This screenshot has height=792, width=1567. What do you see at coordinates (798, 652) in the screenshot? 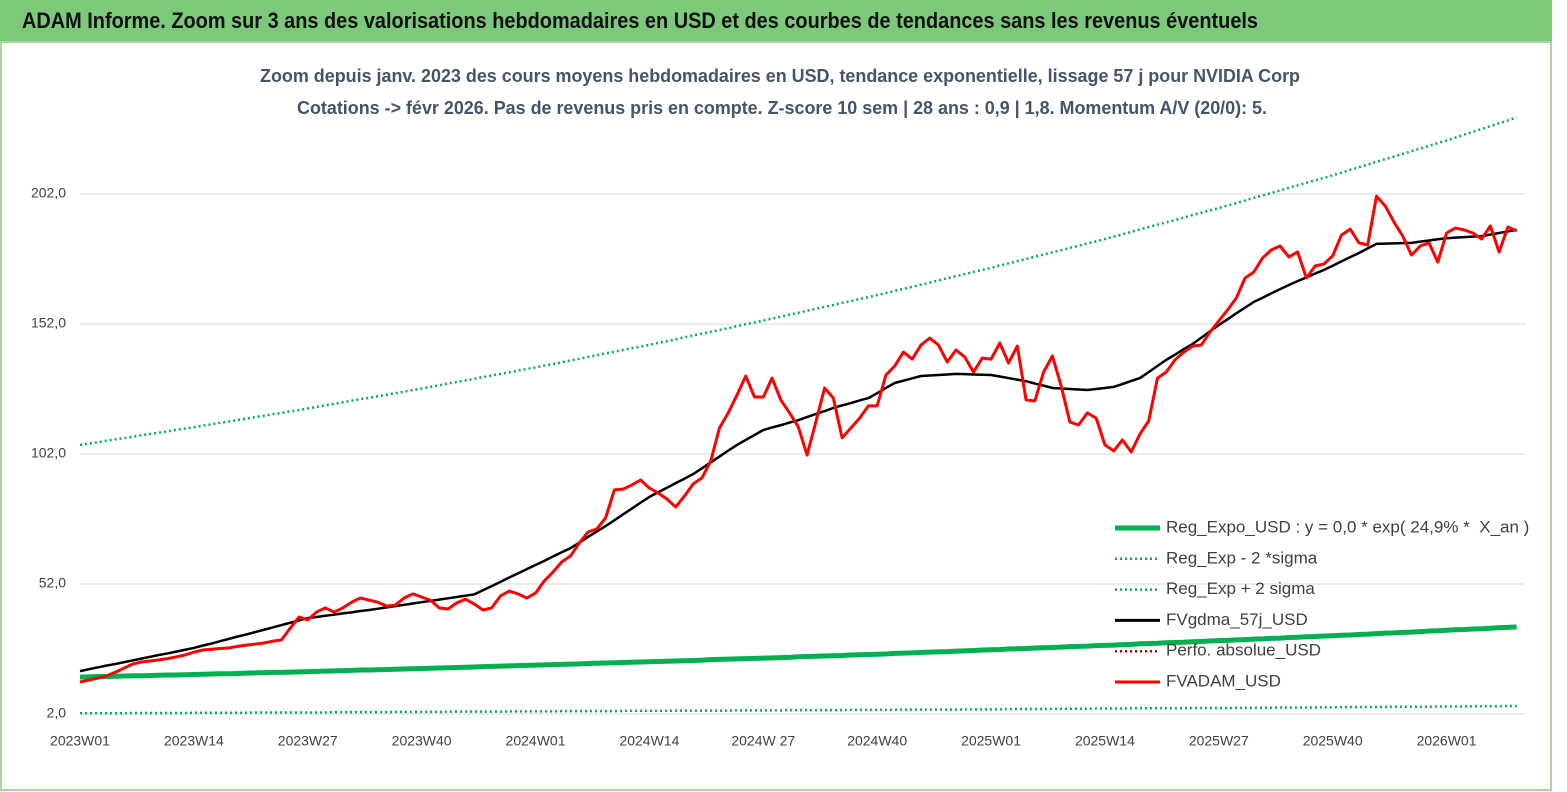
I see `series-line` at bounding box center [798, 652].